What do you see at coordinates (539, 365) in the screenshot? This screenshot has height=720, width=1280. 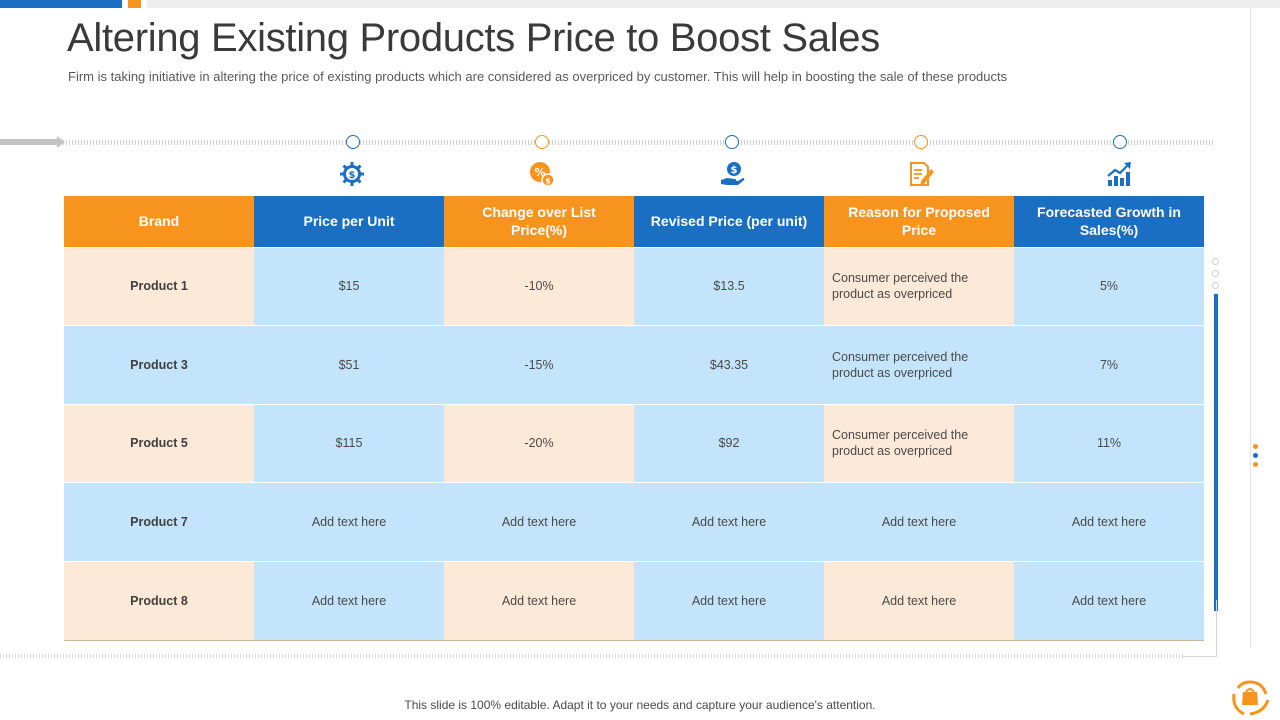 I see `change-cell: -15%` at bounding box center [539, 365].